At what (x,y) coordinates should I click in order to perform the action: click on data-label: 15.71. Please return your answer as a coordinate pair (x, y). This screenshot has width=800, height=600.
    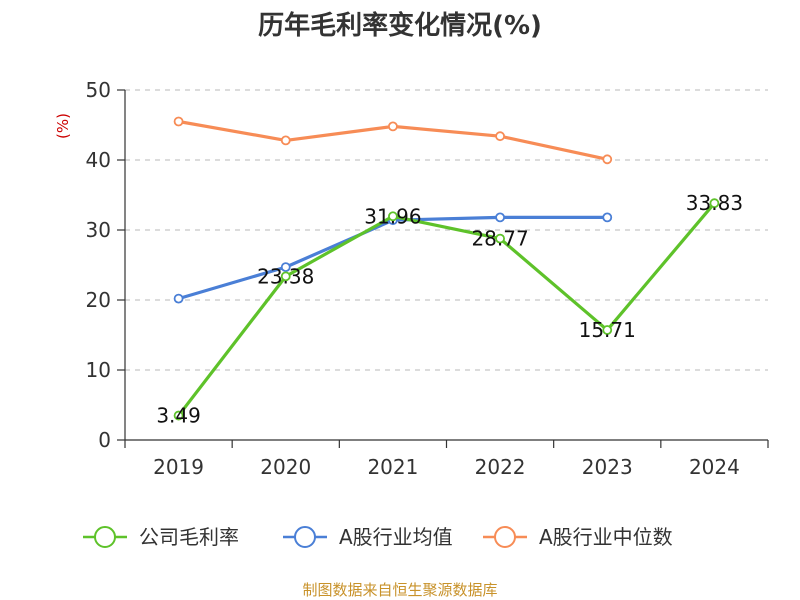
    Looking at the image, I should click on (607, 330).